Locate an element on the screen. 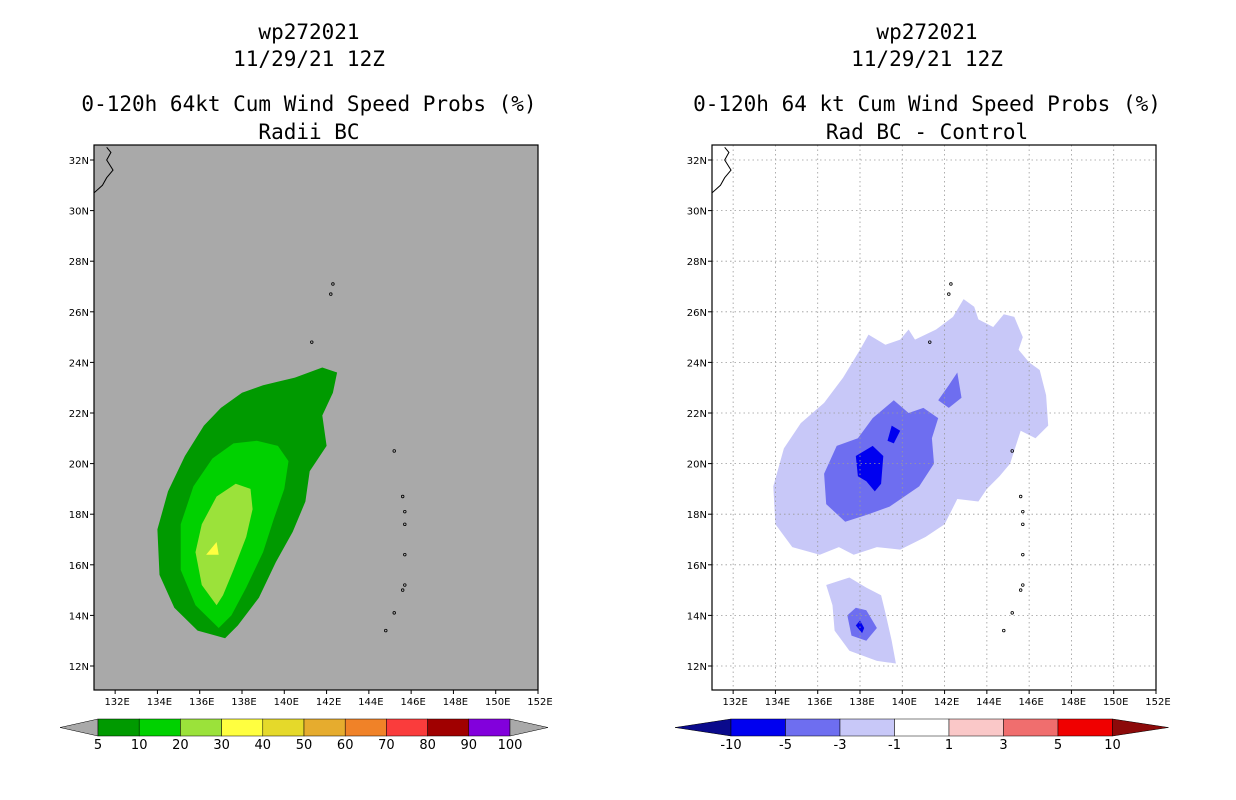 Image resolution: width=1236 pixels, height=800 pixels. y-tick-label: 20N is located at coordinates (697, 465).